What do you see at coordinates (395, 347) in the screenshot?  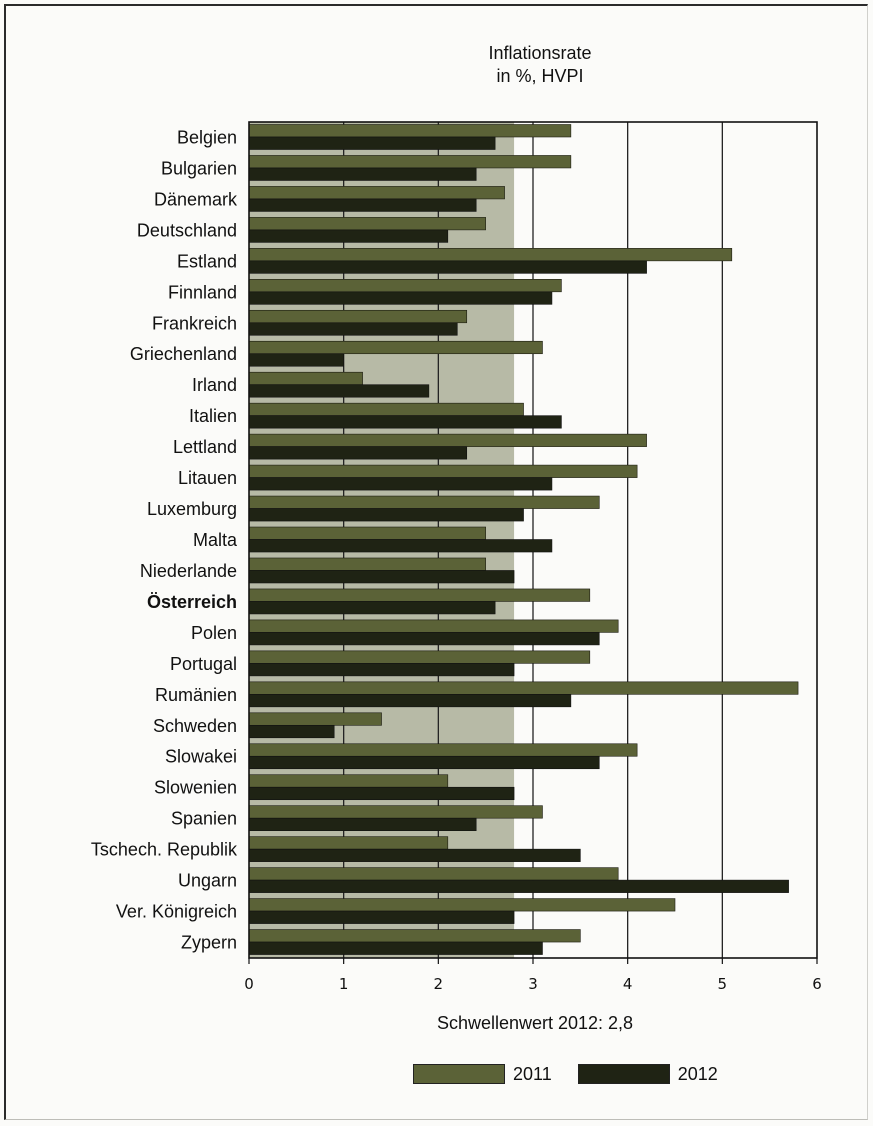 I see `bar-2011-griechenland` at bounding box center [395, 347].